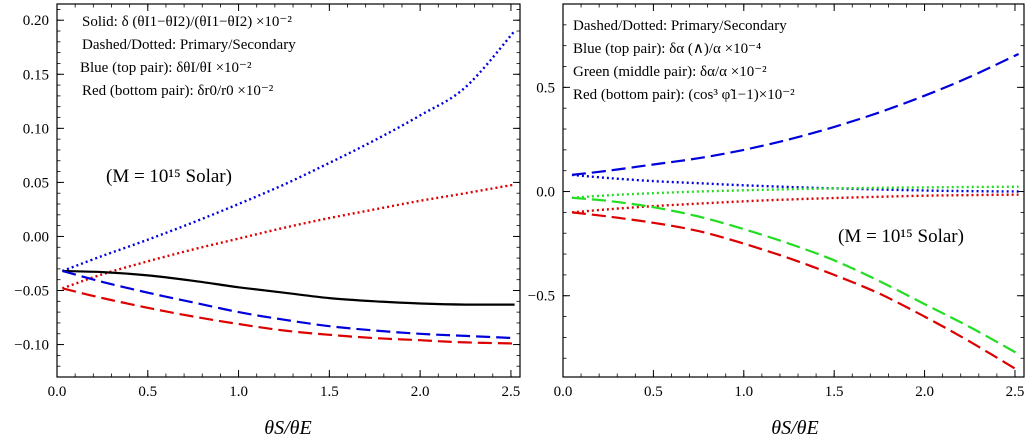  Describe the element at coordinates (924, 392) in the screenshot. I see `right-x-tick-label: 2.0` at that location.